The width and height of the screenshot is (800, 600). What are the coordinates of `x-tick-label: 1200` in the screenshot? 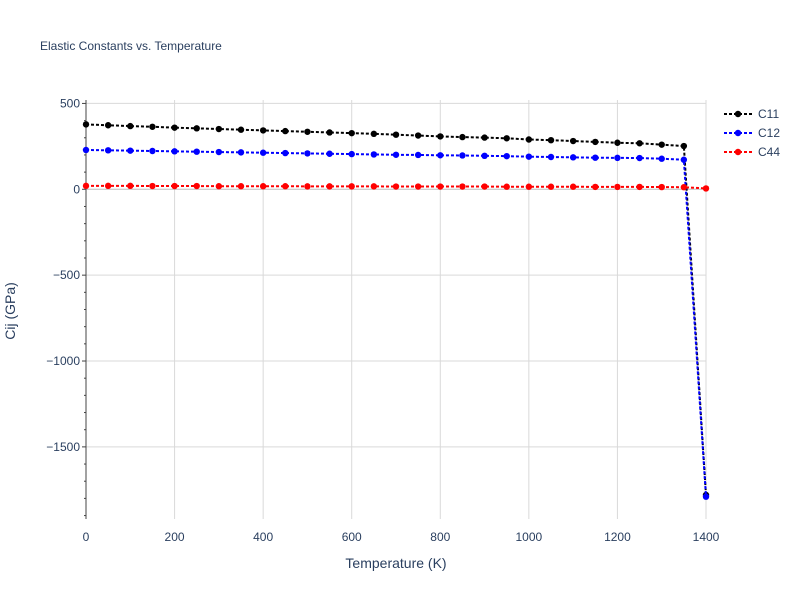 It's located at (617, 537).